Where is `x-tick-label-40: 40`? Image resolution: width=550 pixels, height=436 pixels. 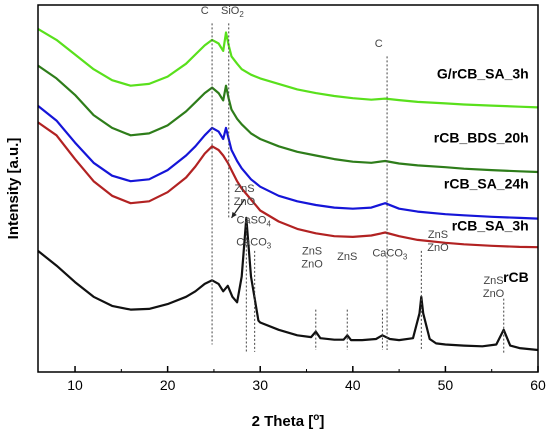
x-tick-label-40: 40 is located at coordinates (353, 385).